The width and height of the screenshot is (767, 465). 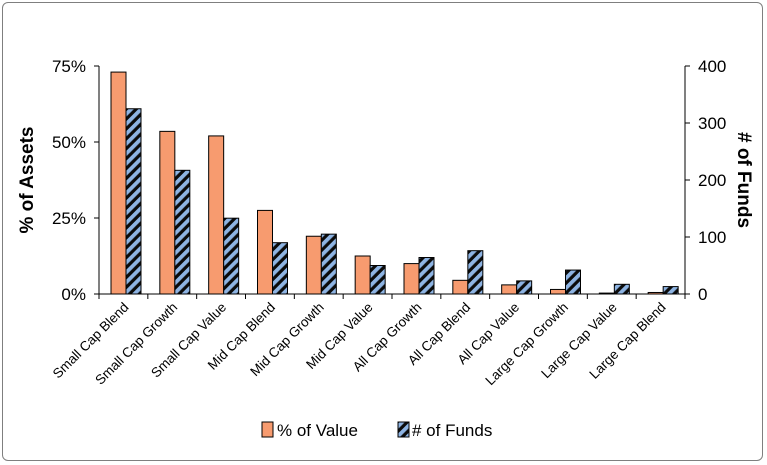 What do you see at coordinates (376, 430) in the screenshot?
I see `legend: % of Value # of Funds` at bounding box center [376, 430].